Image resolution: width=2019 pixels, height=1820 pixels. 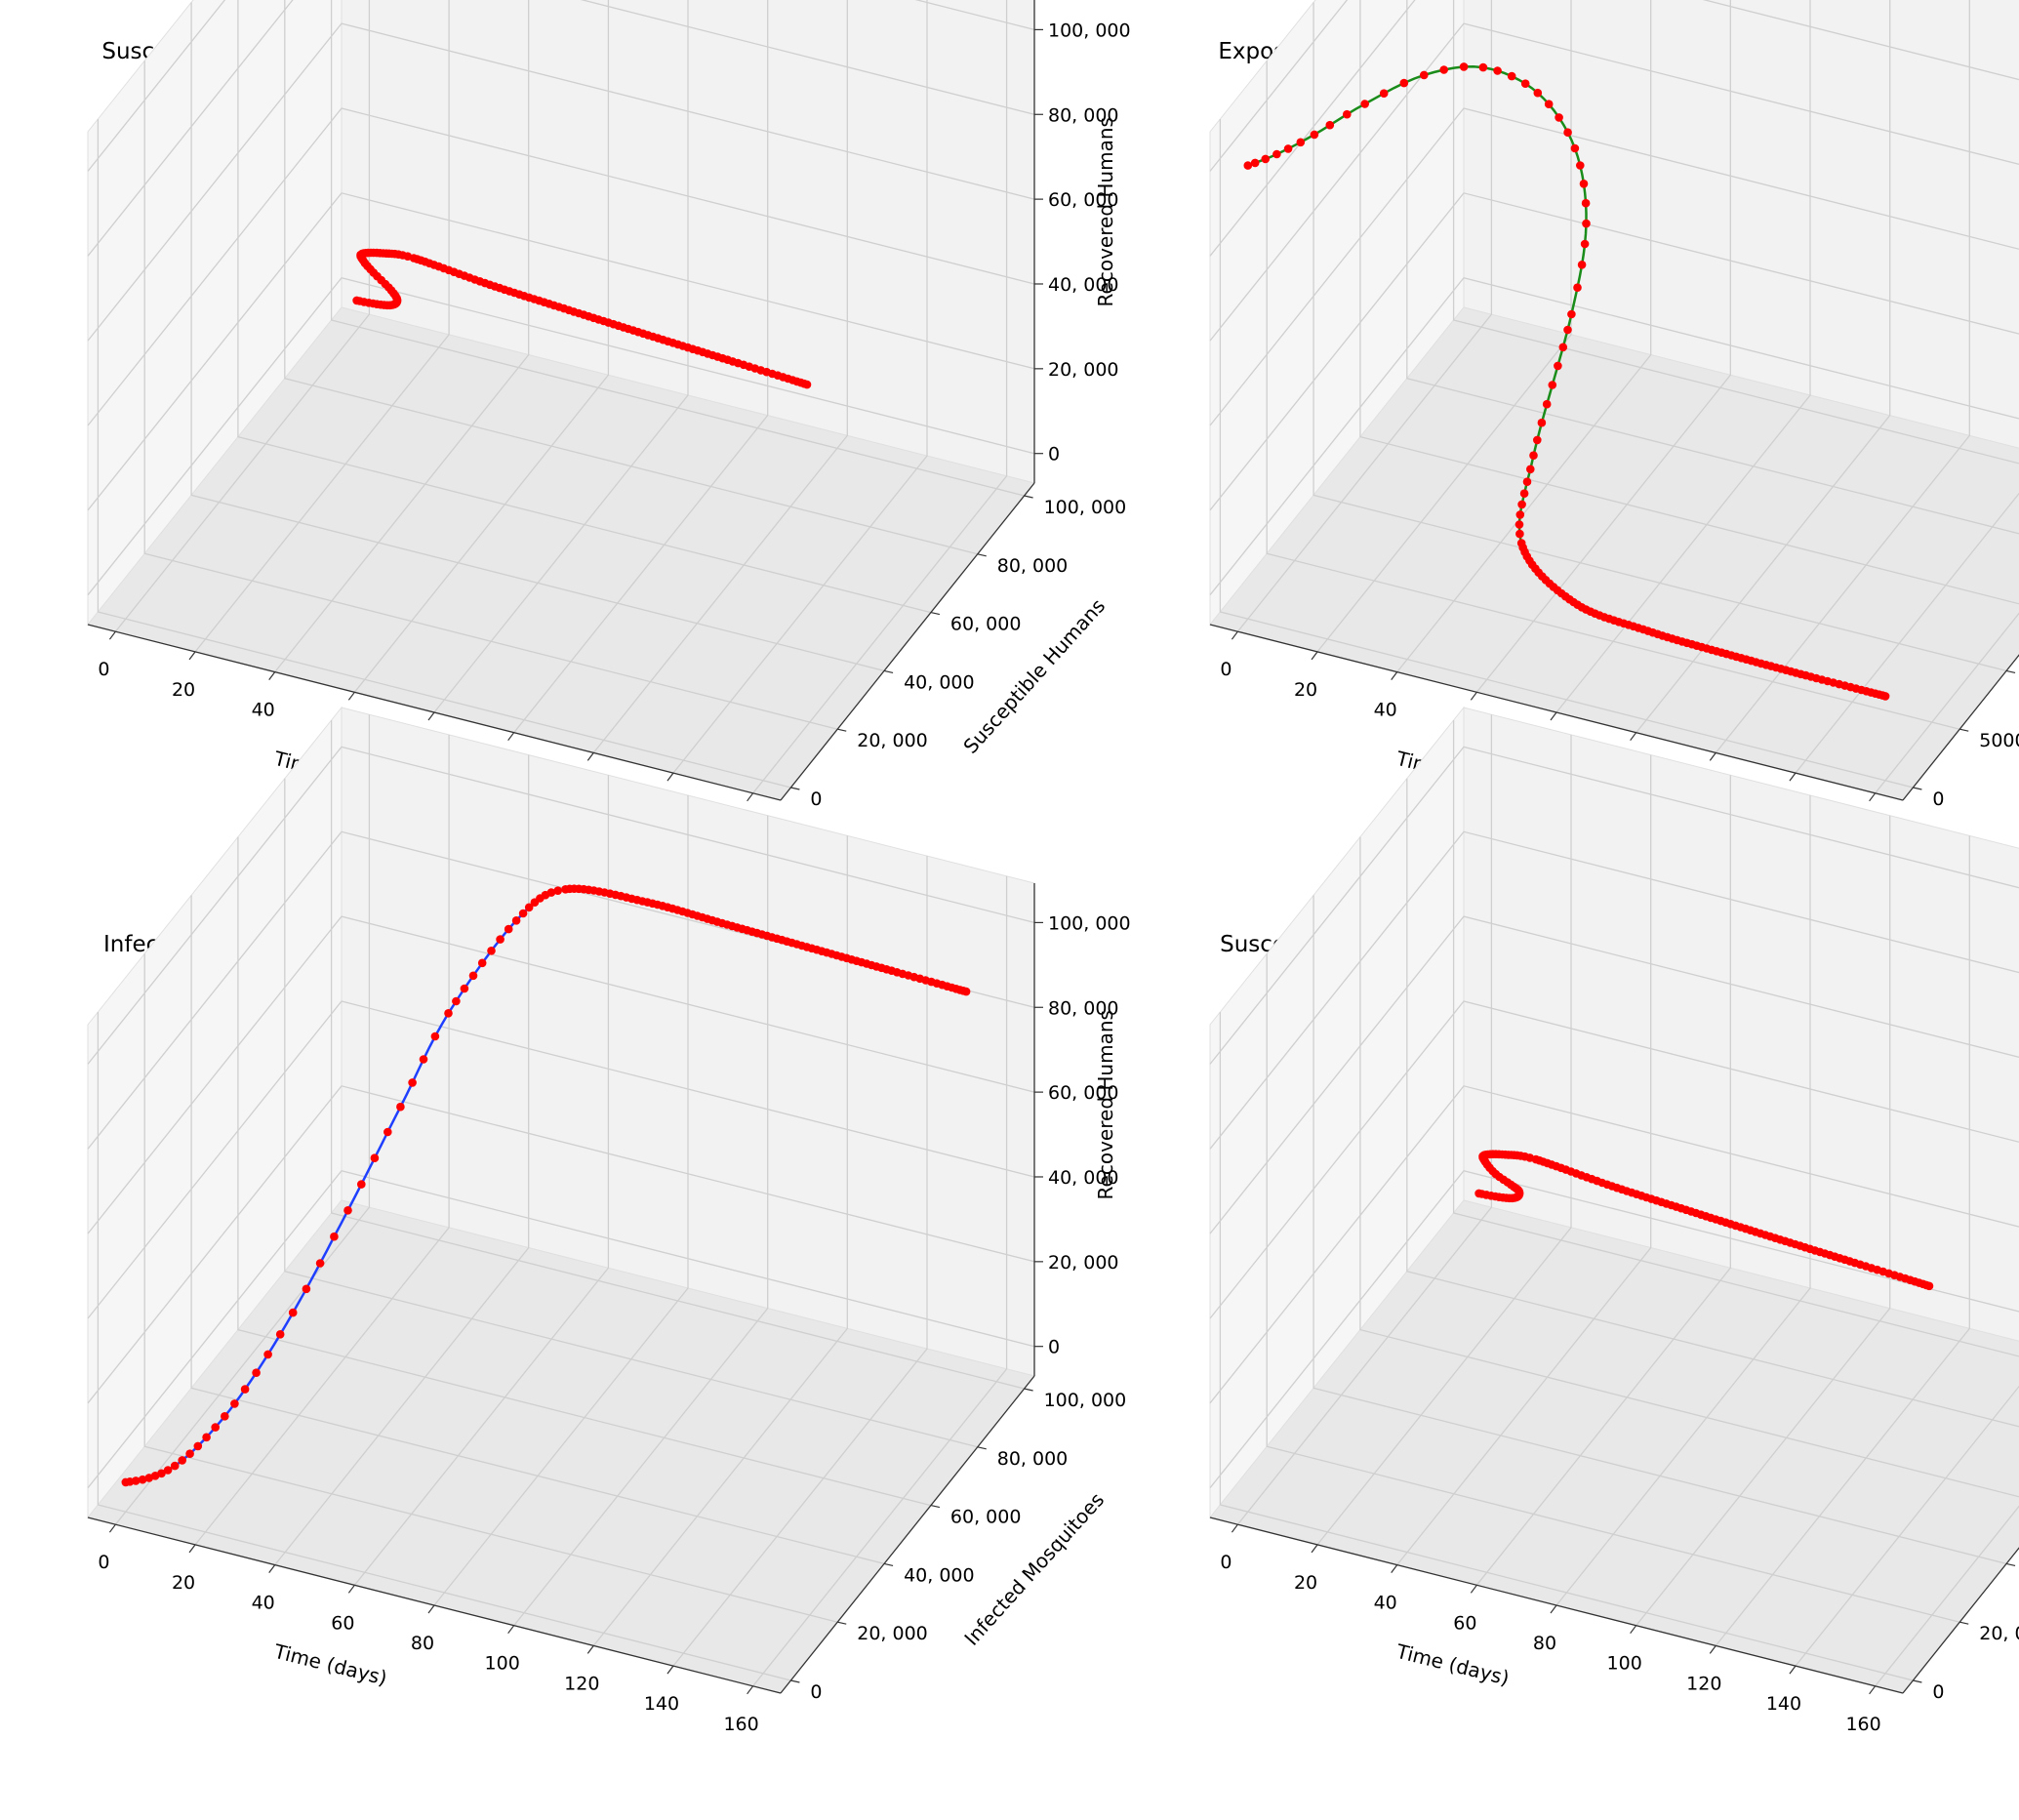 I want to click on z-tick-label: 0, so click(x=1054, y=1347).